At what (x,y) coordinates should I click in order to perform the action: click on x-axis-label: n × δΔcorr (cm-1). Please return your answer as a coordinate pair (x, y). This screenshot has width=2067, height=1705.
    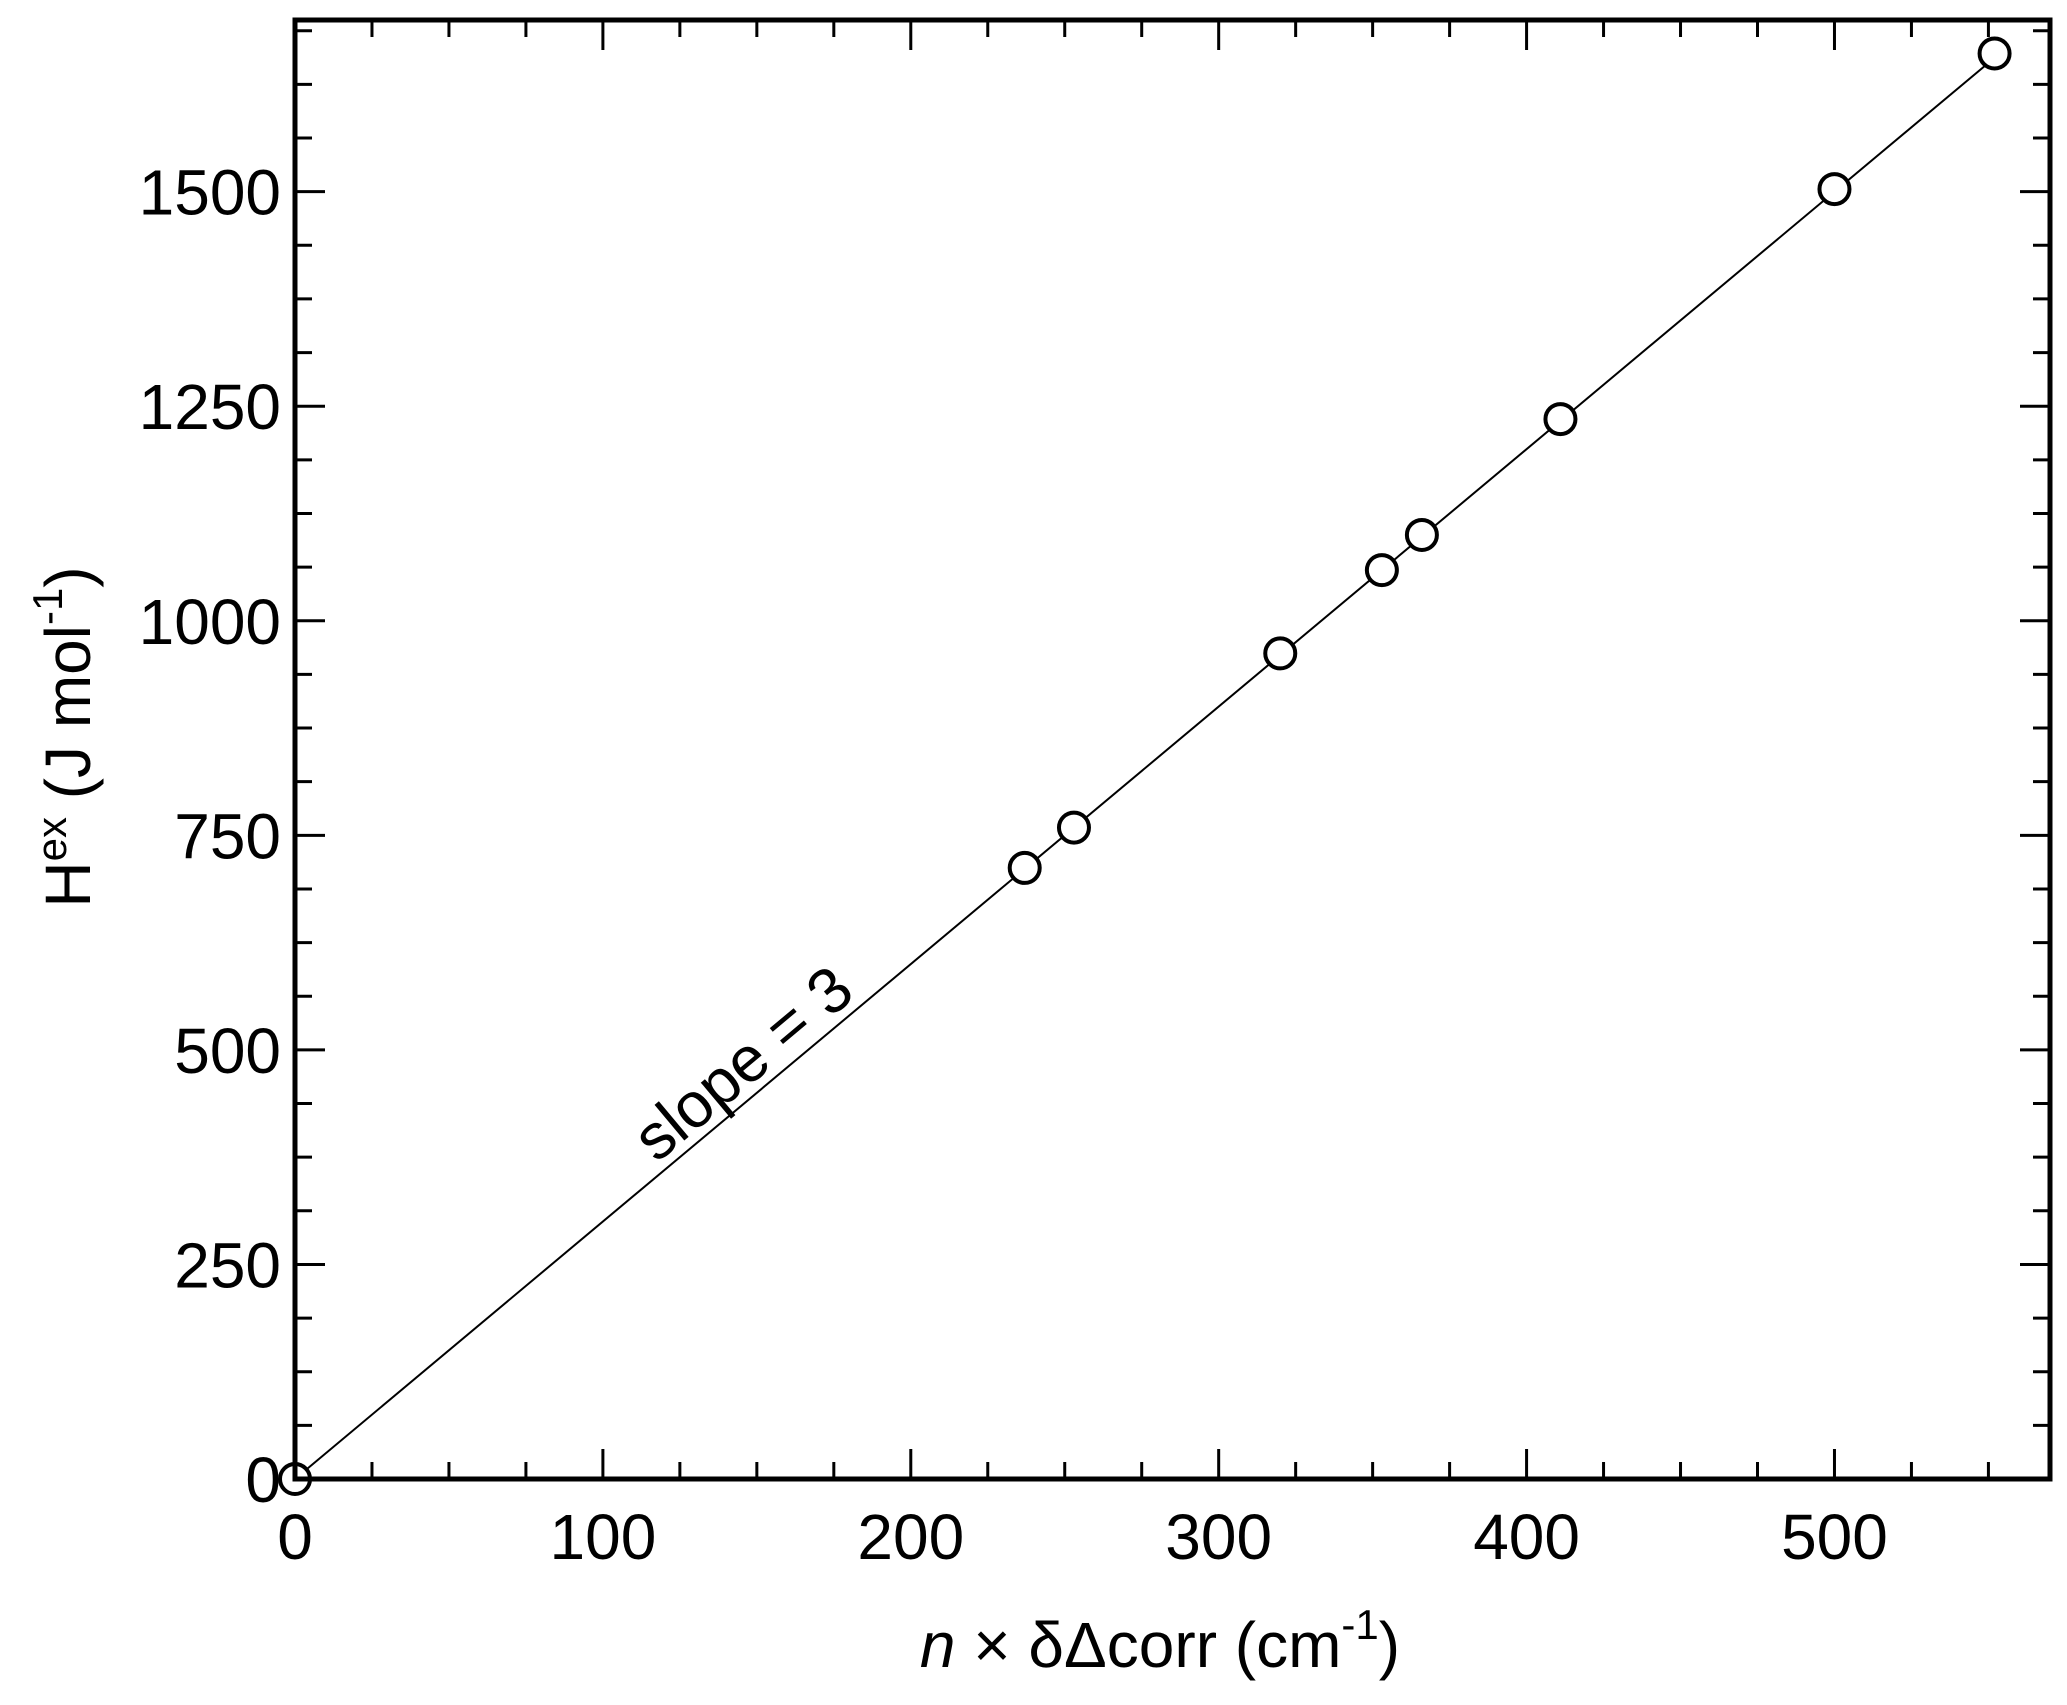
    Looking at the image, I should click on (1160, 1641).